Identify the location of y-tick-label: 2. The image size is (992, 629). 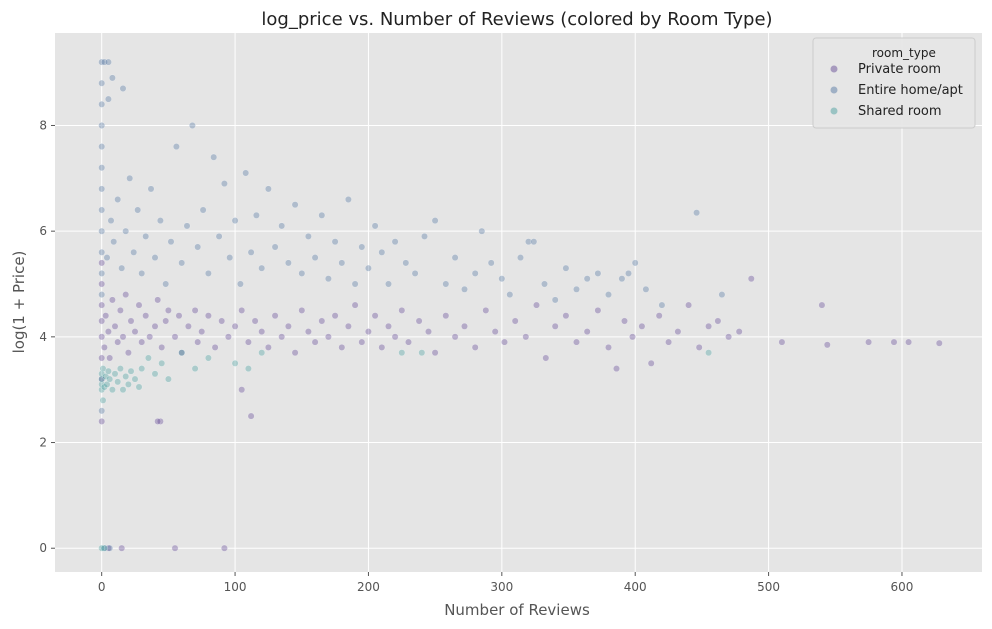
(43, 443).